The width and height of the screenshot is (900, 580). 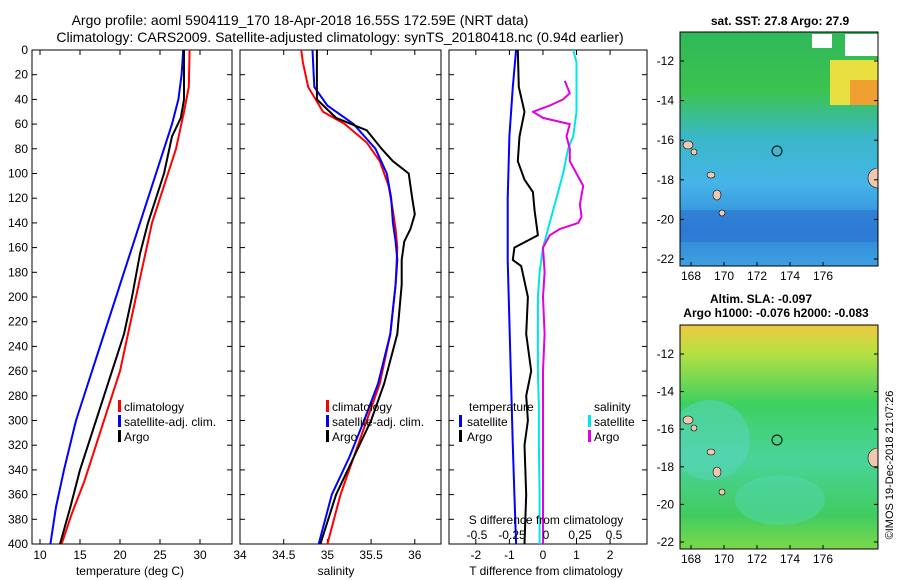 I want to click on y-tick-label: 80, so click(x=22, y=149).